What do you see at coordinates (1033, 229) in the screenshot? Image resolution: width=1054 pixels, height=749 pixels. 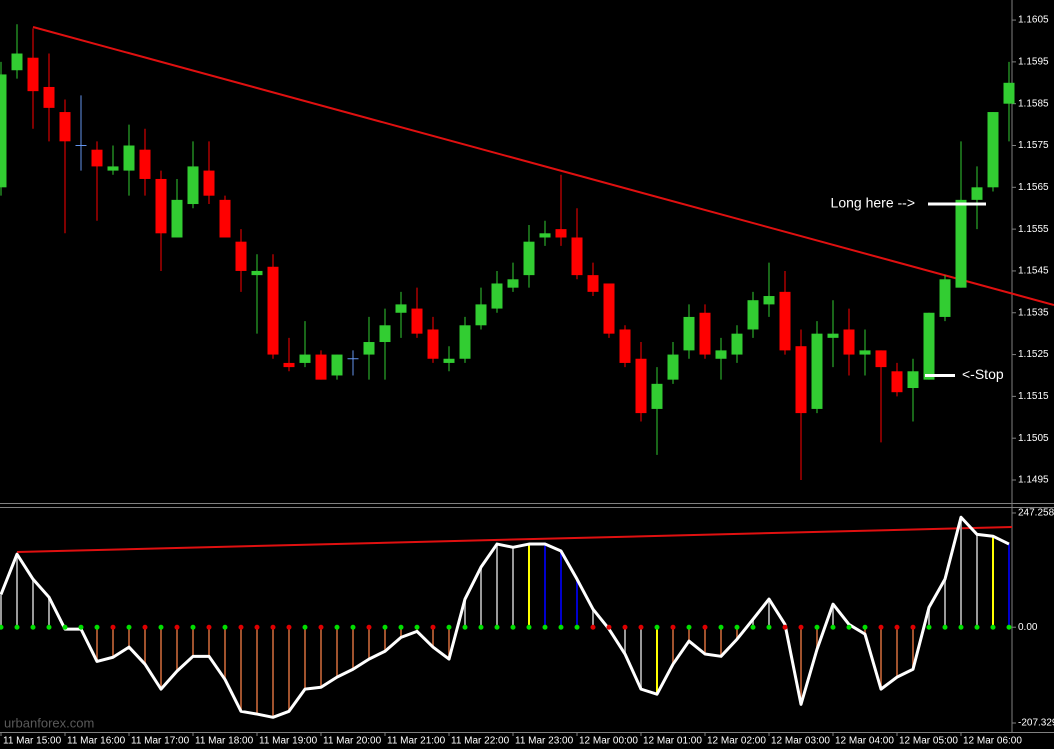 I see `y-tick-label: 1.1555` at bounding box center [1033, 229].